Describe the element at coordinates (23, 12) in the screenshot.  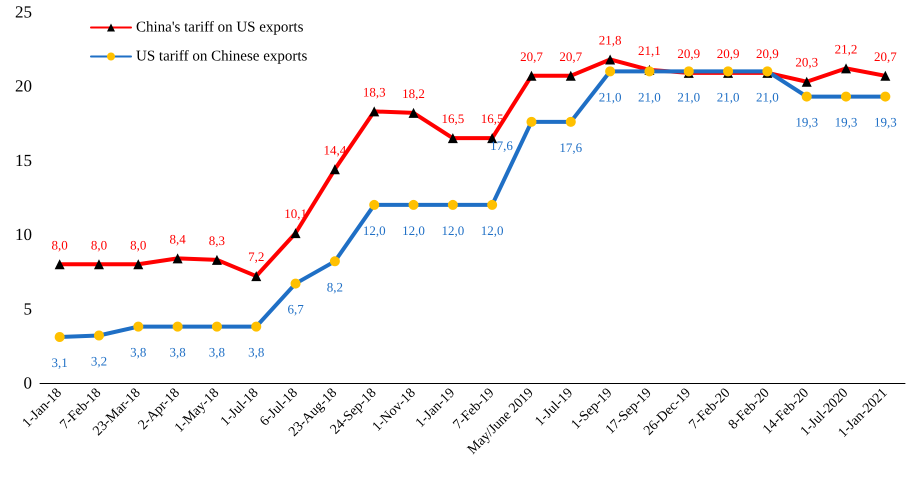
I see `y-tick-label: 25` at that location.